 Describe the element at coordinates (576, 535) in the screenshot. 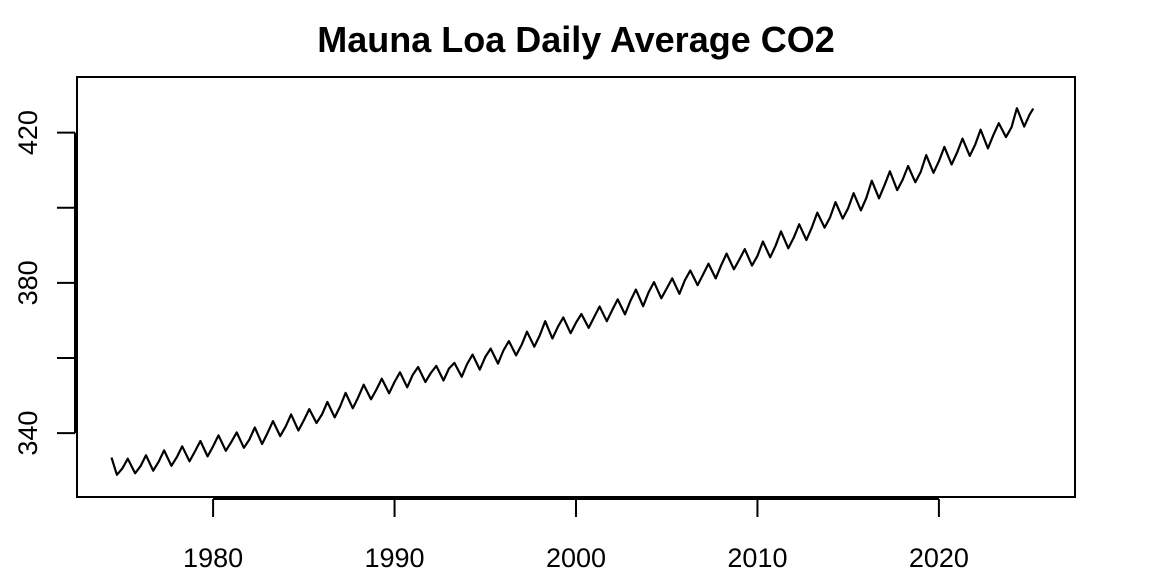

I see `x-axis: 1980 1990 2000 2010 2020` at that location.